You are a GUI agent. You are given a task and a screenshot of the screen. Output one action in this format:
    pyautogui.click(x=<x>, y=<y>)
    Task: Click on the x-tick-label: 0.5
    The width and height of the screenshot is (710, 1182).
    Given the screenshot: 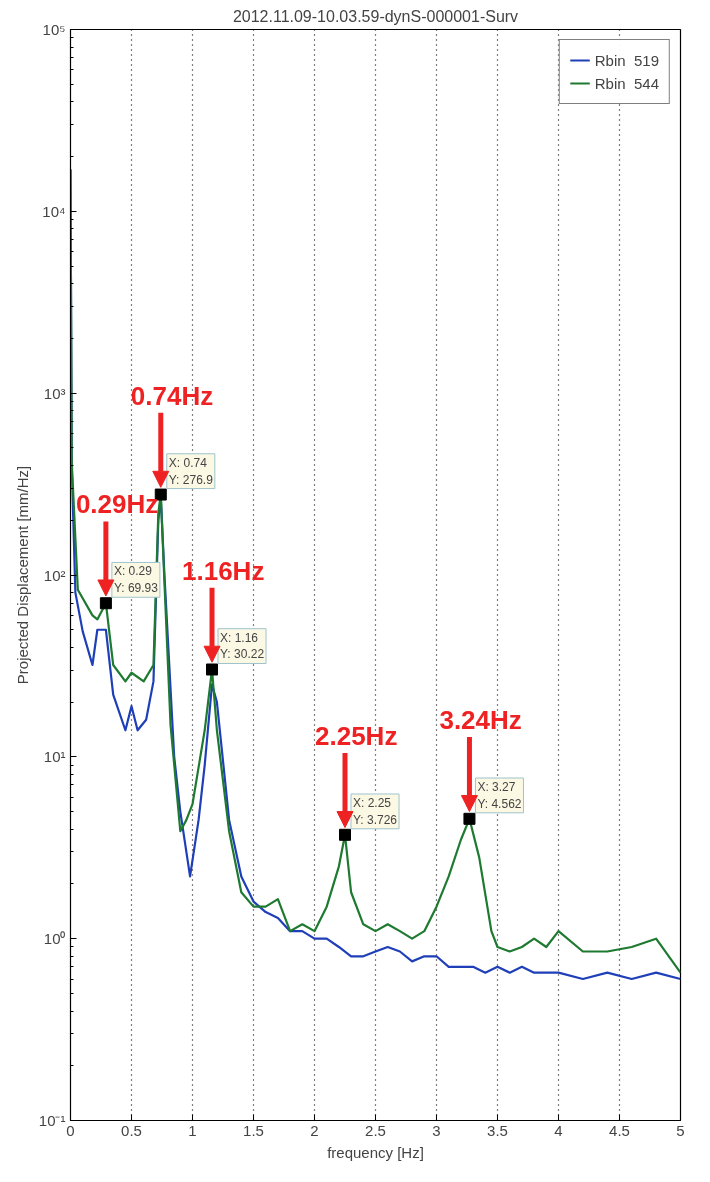 What is the action you would take?
    pyautogui.click(x=131, y=1130)
    